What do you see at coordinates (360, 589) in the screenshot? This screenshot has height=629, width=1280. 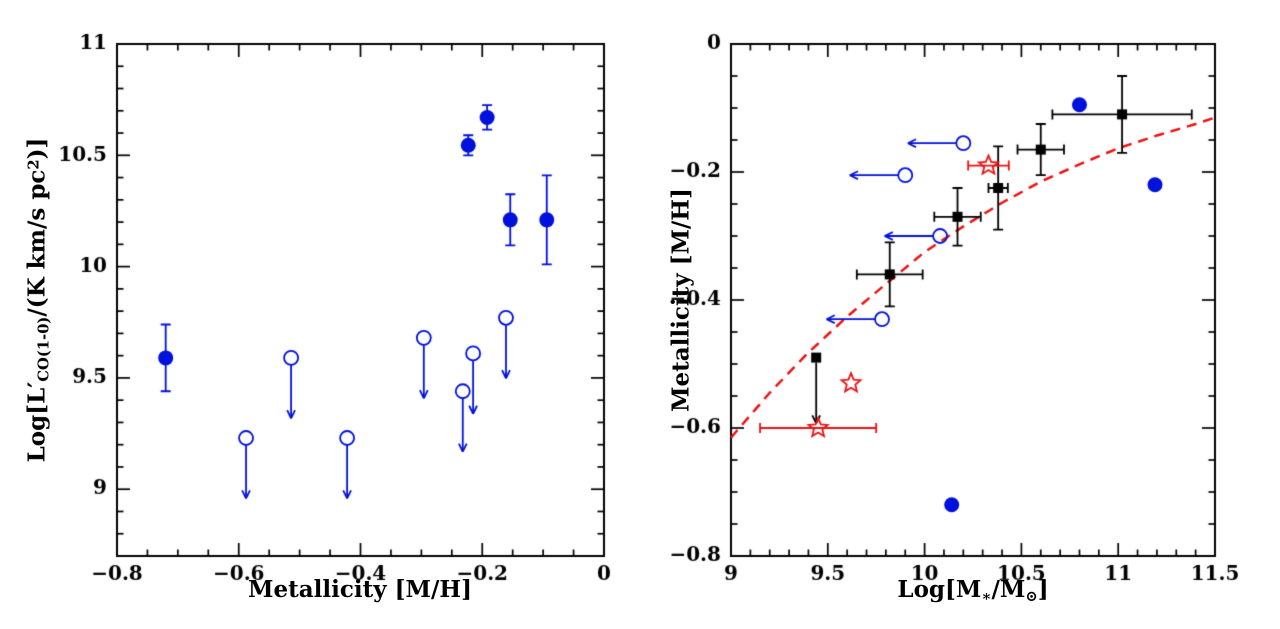 I see `left-x-axis-label: Metallicity [M/H]` at bounding box center [360, 589].